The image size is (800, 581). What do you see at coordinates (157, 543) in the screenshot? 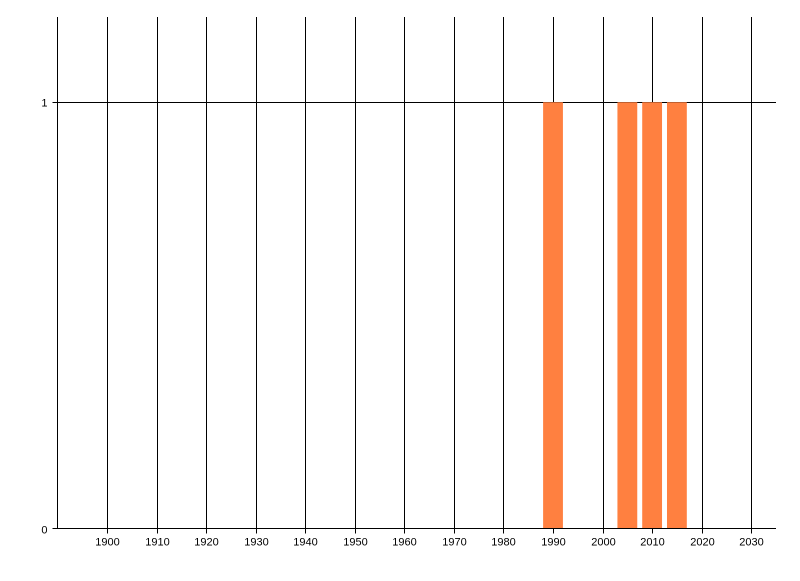
I see `x-tick-label: 1910` at bounding box center [157, 543].